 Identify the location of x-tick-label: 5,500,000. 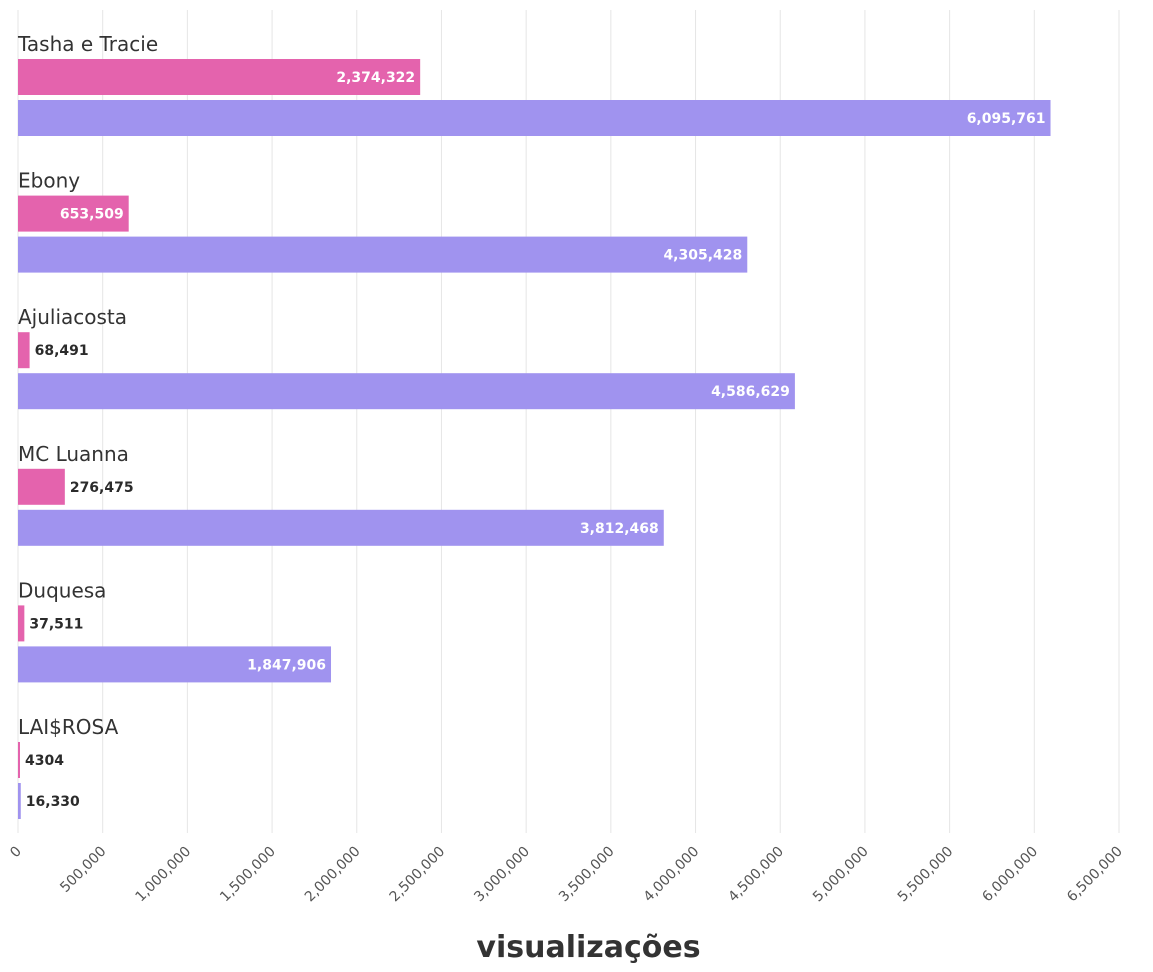
(926, 875).